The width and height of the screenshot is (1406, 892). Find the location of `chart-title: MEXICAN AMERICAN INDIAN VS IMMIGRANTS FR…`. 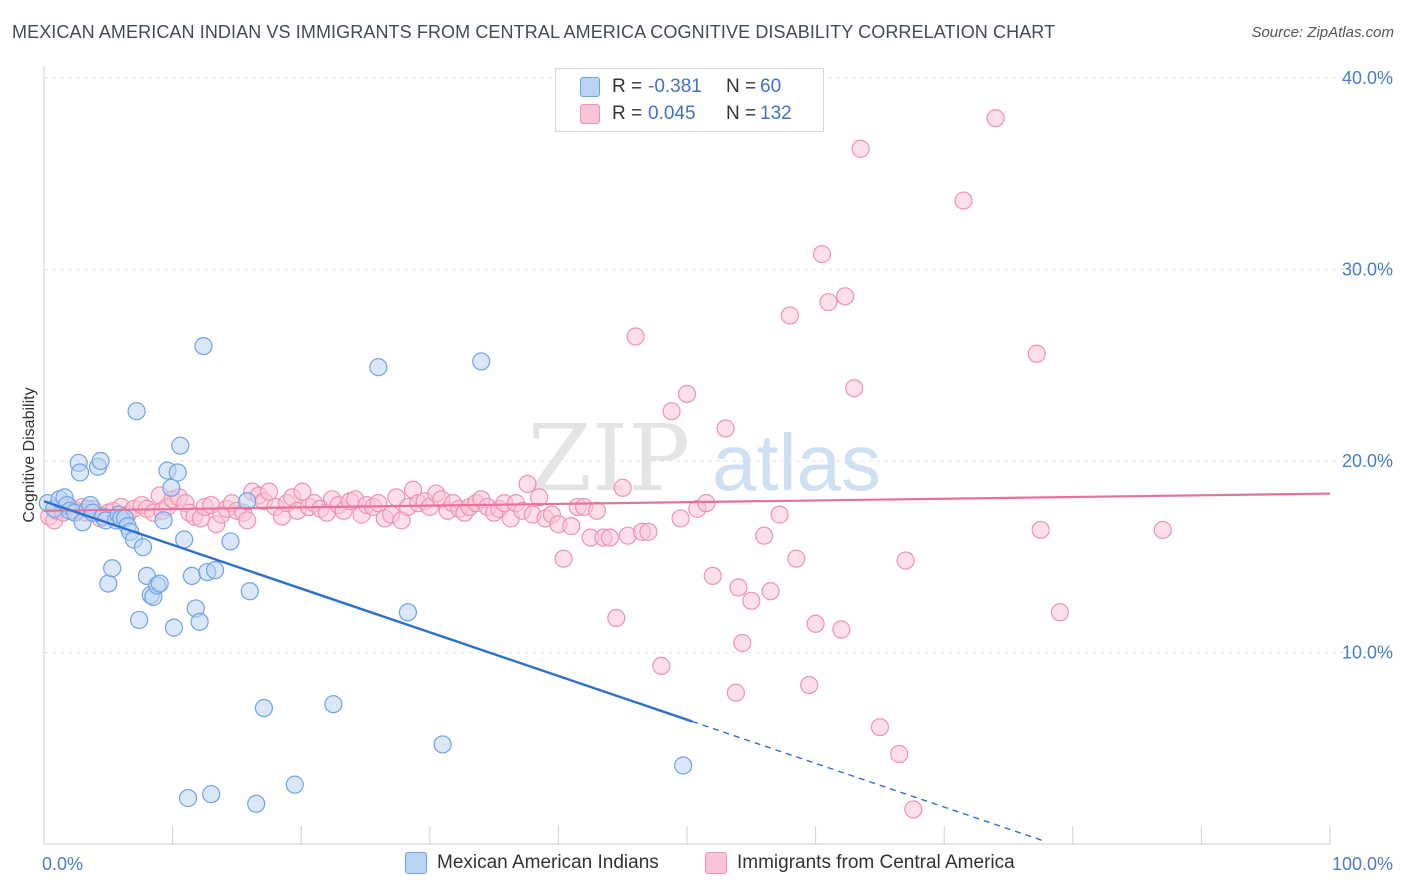

chart-title: MEXICAN AMERICAN INDIAN VS IMMIGRANTS FR… is located at coordinates (534, 32).